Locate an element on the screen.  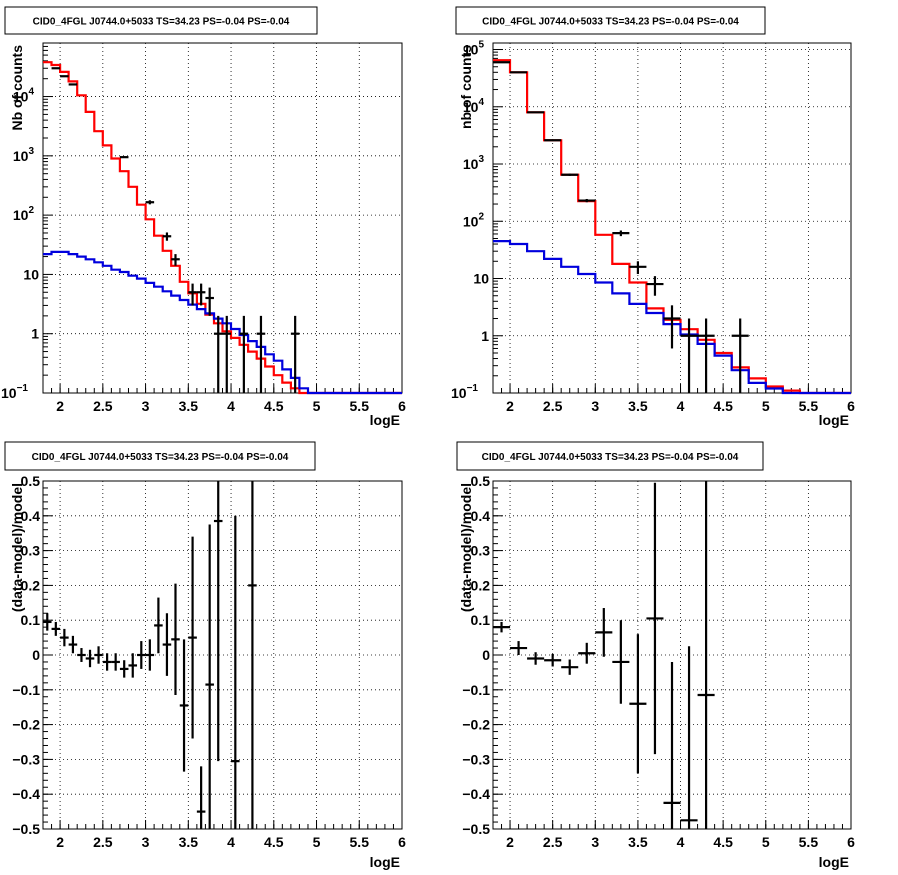
y-tick-label: 10³ is located at coordinates (474, 163).